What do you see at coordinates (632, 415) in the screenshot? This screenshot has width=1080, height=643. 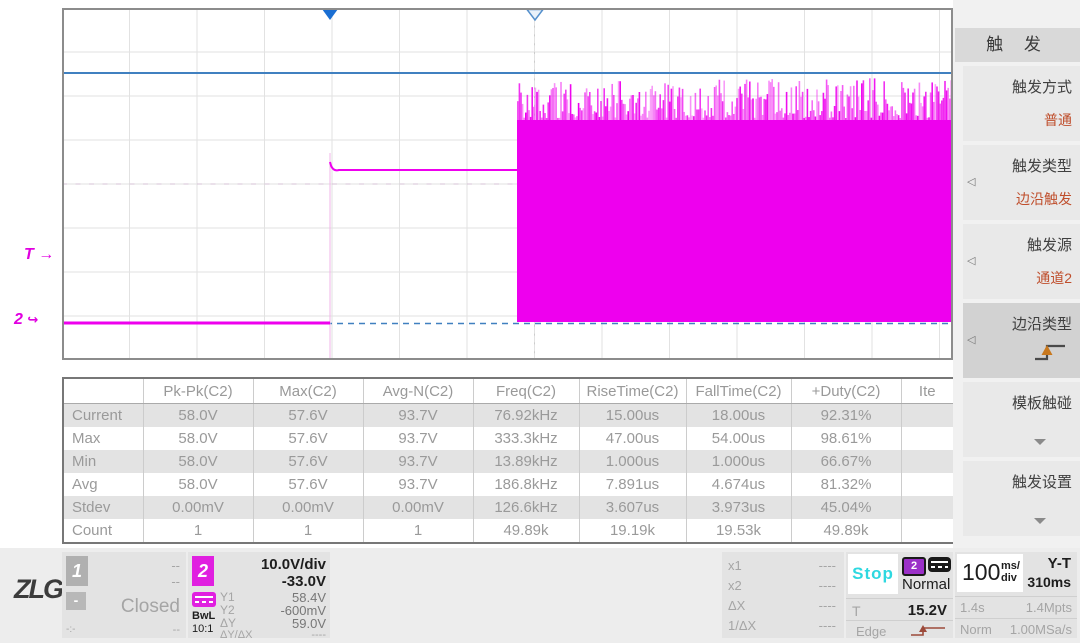 I see `cell: 15.00us` at bounding box center [632, 415].